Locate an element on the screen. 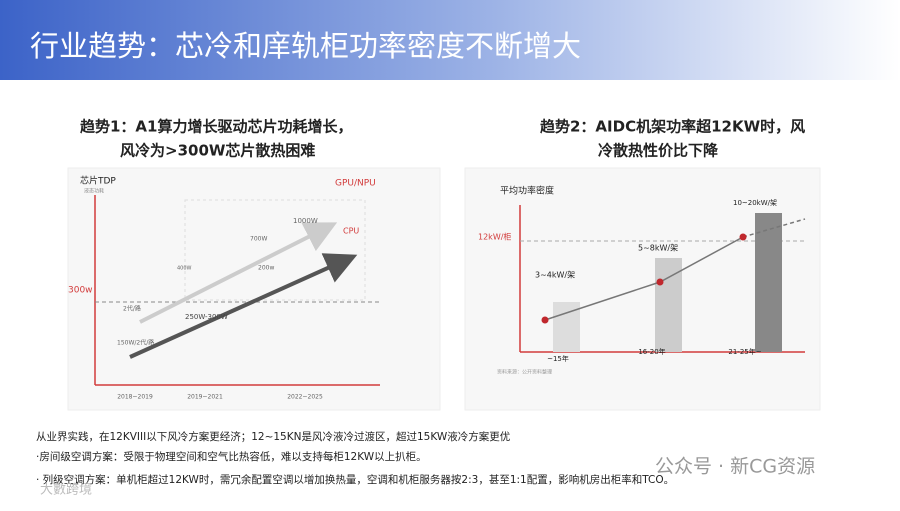 This screenshot has height=511, width=900. axis-title: 芯片TDP is located at coordinates (98, 181).